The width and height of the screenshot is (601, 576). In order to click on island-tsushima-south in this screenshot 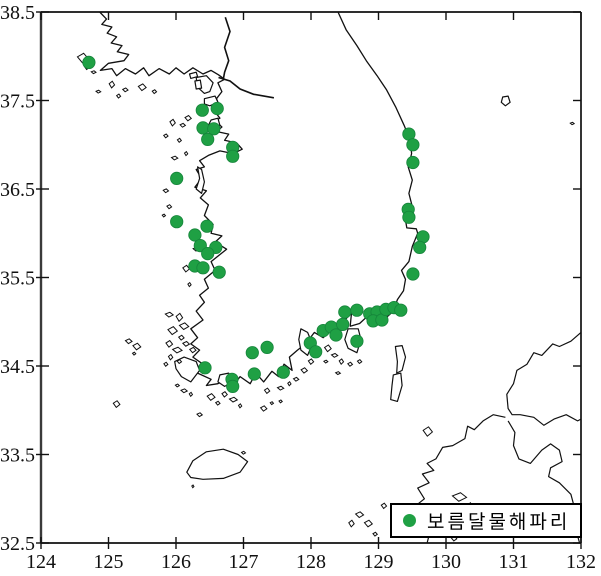, I will do `click(396, 387)`.